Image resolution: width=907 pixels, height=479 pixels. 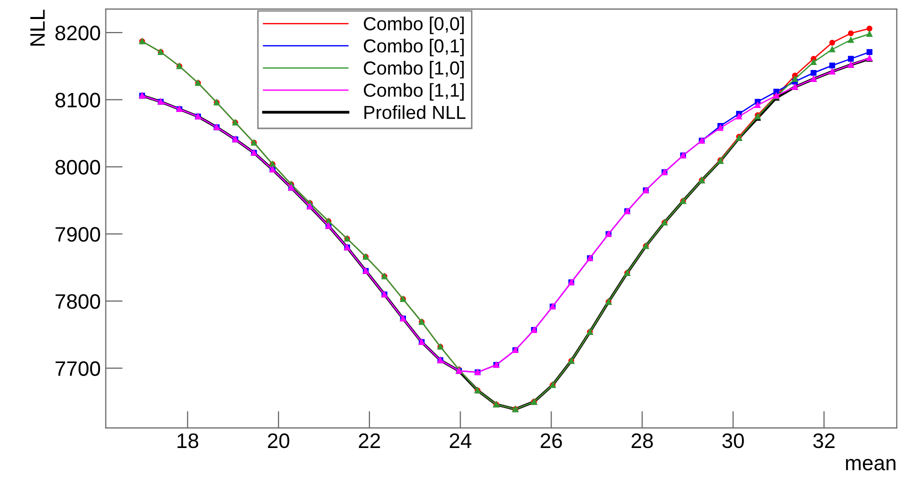 What do you see at coordinates (78, 301) in the screenshot?
I see `y-tick-label: 7800` at bounding box center [78, 301].